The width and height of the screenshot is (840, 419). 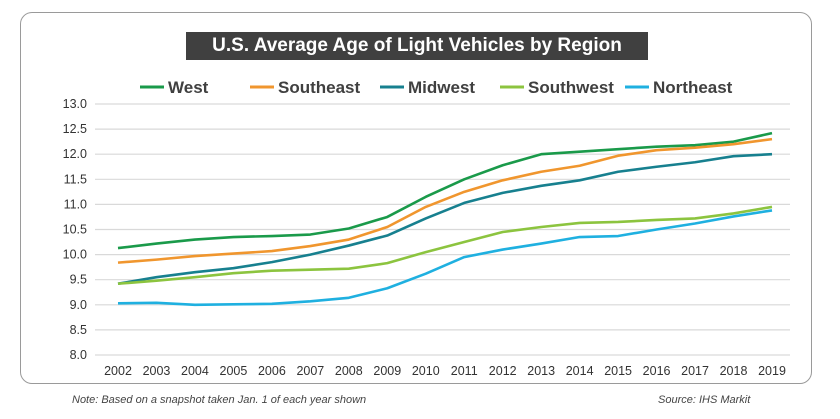 I want to click on legend-label-southeast: Southeast, so click(x=319, y=87).